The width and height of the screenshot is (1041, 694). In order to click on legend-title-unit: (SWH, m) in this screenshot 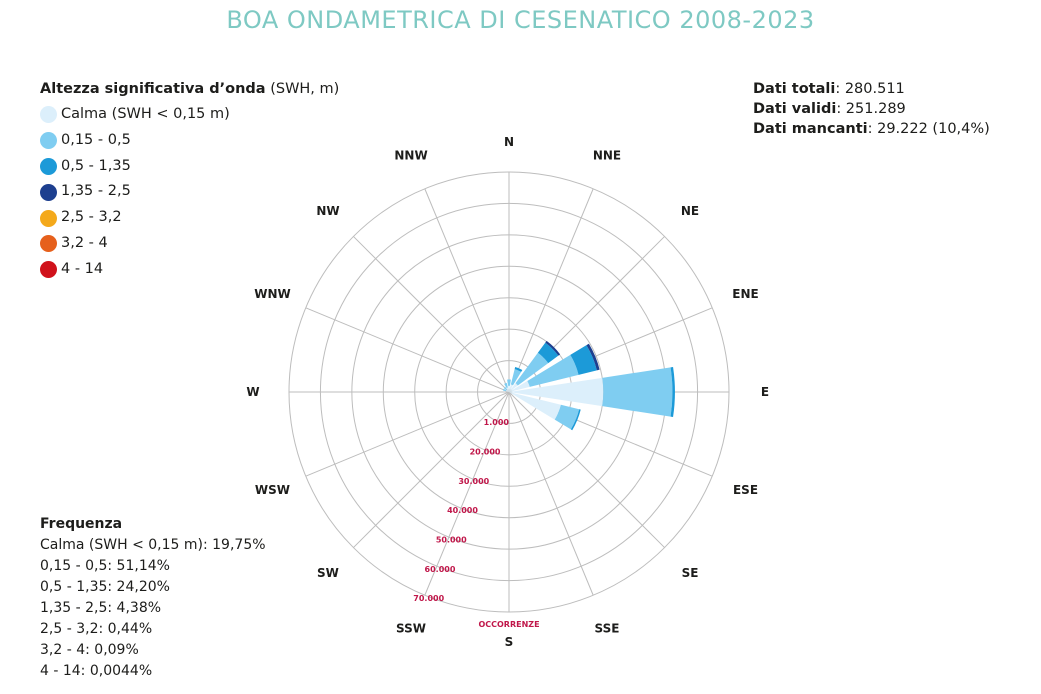, I will do `click(302, 89)`.